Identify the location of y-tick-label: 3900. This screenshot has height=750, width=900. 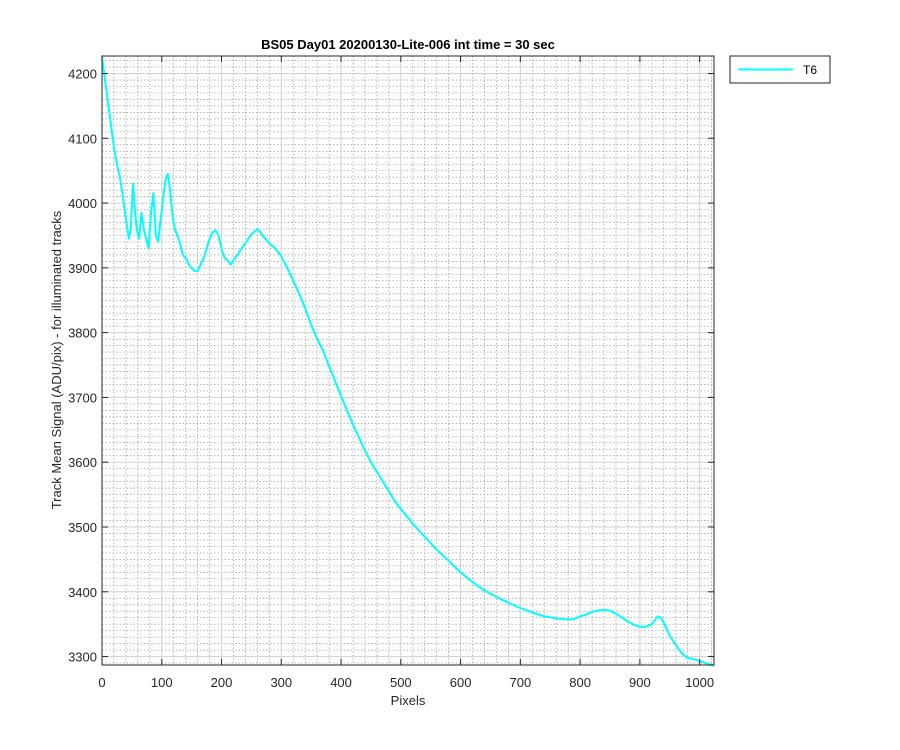
(82, 268).